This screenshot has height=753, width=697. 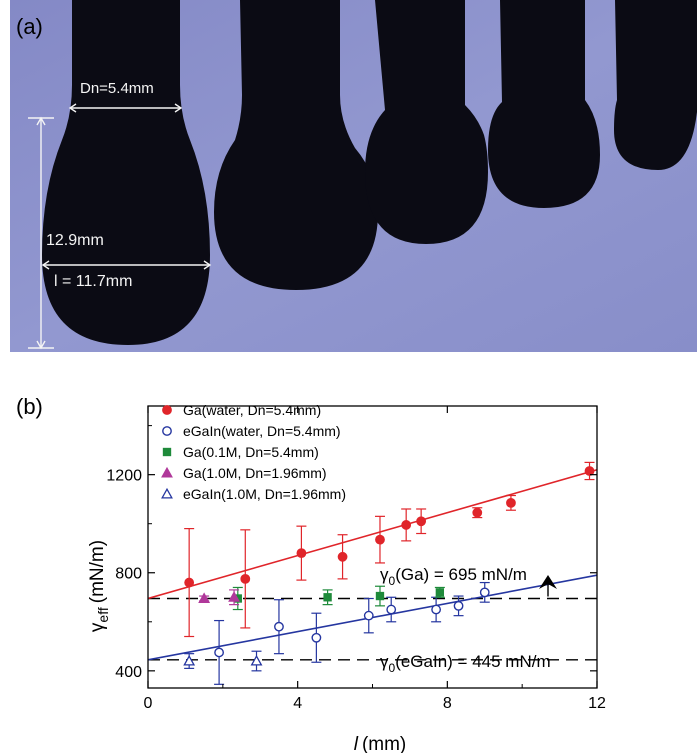 I want to click on x-tick-label: 4, so click(x=297, y=703).